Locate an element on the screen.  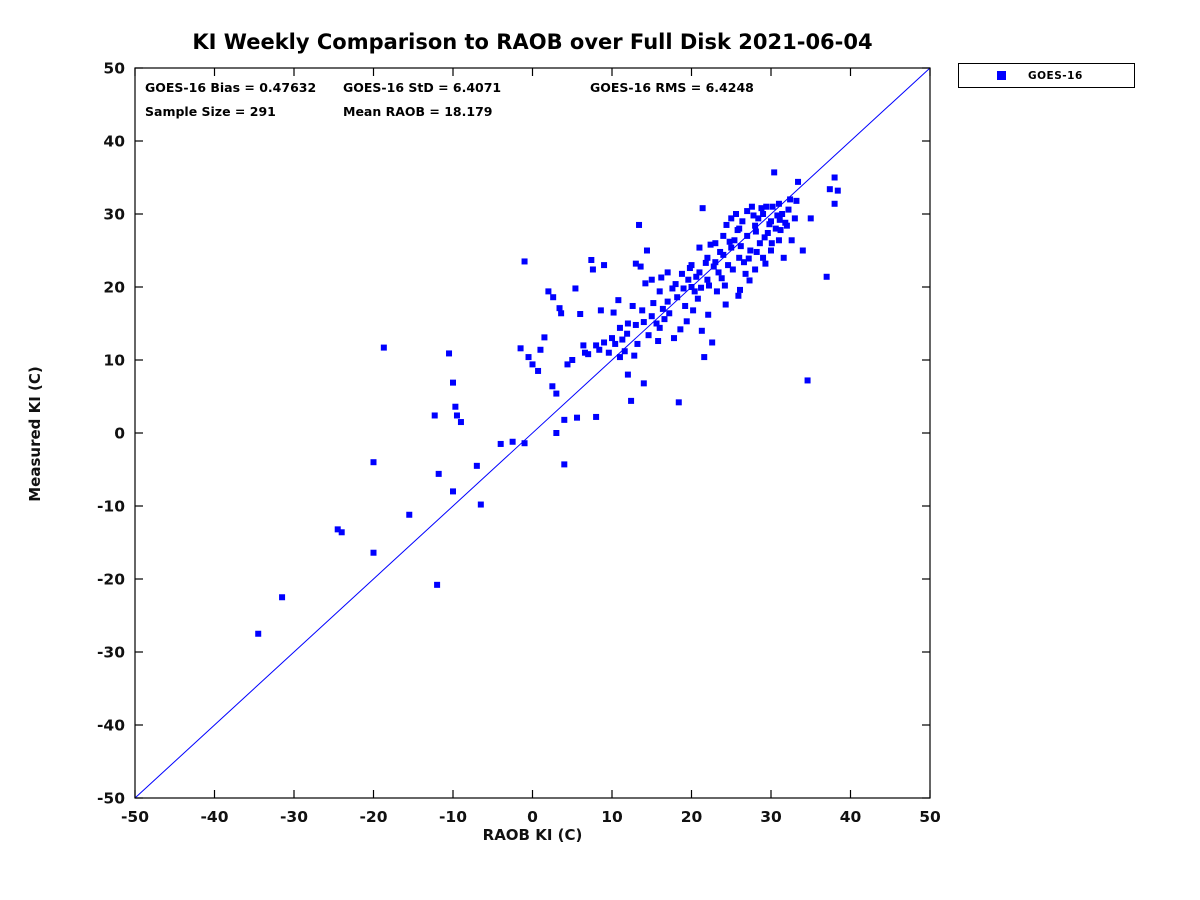
x-tick-label: 20 is located at coordinates (692, 817).